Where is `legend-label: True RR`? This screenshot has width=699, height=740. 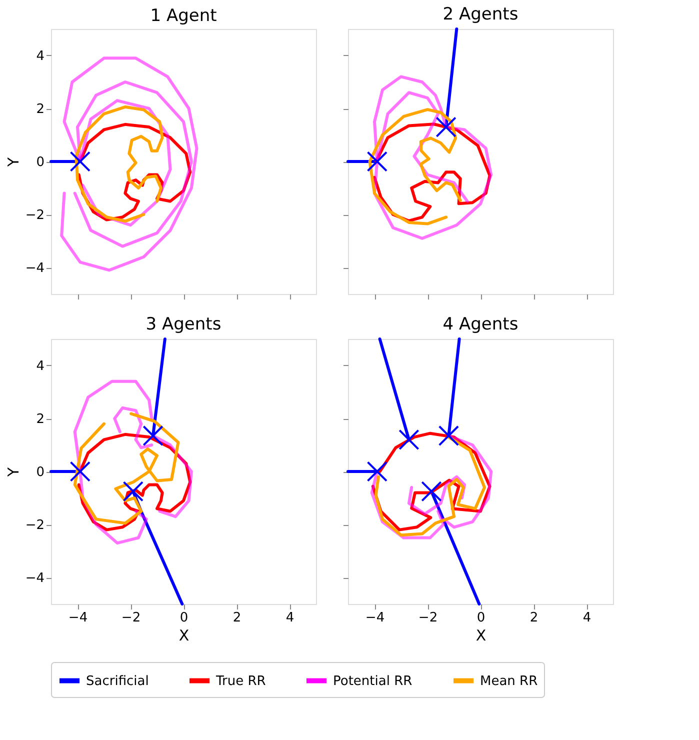 legend-label: True RR is located at coordinates (240, 681).